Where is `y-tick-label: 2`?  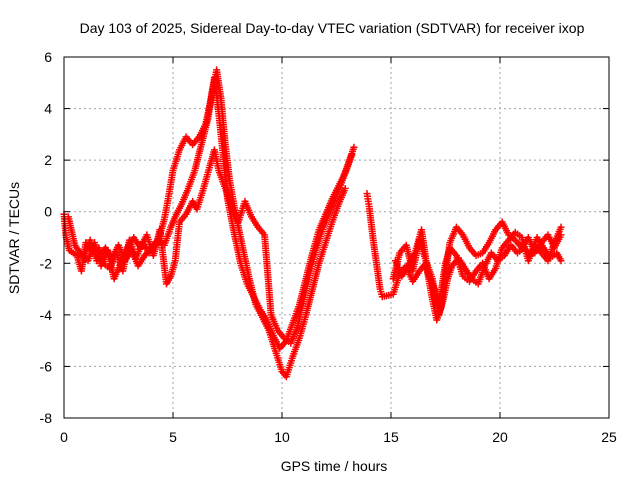 y-tick-label: 2 is located at coordinates (48, 160).